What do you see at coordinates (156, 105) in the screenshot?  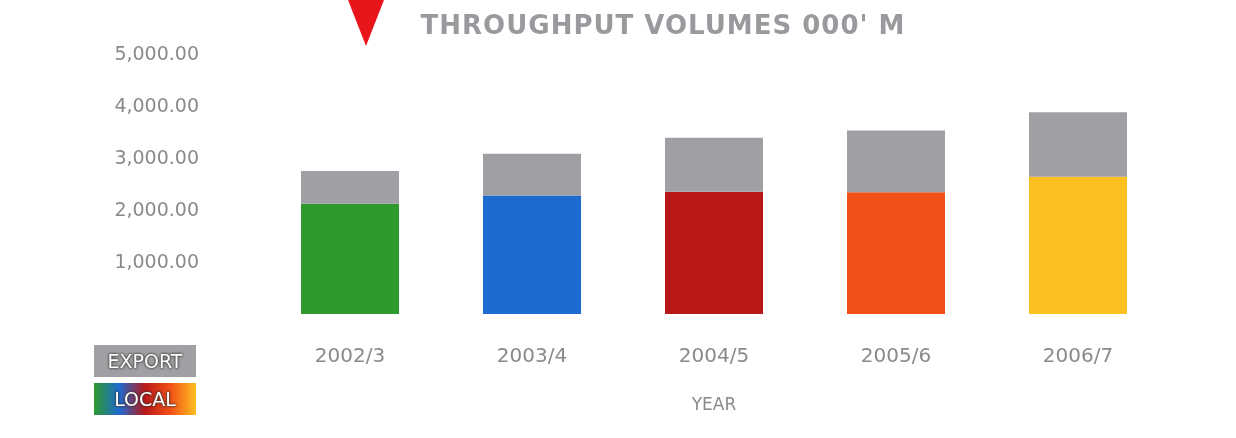 I see `y-tick-label: 4,000.00` at bounding box center [156, 105].